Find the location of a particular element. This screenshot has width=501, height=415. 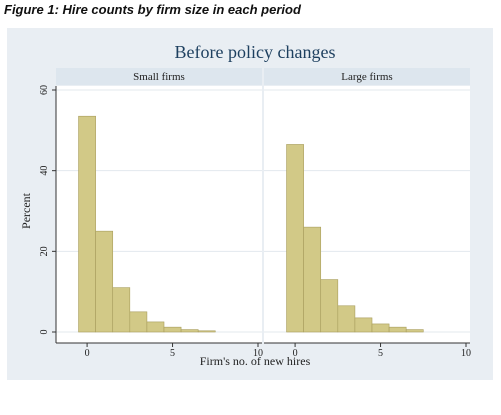

chart-title: Before policy changes is located at coordinates (255, 52).